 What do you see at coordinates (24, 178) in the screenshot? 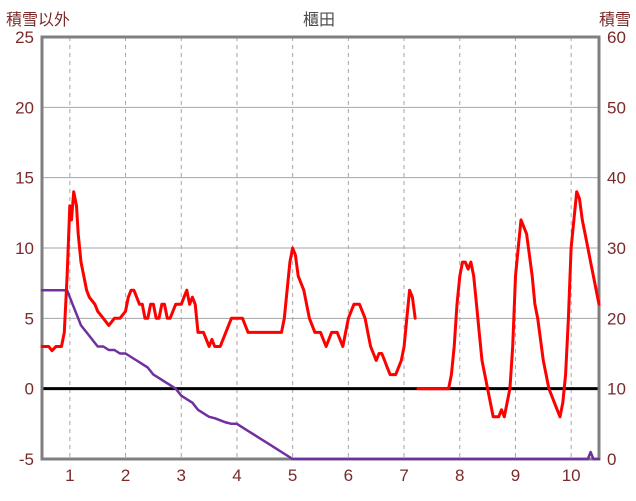
I see `left-tick-label: 15` at bounding box center [24, 178].